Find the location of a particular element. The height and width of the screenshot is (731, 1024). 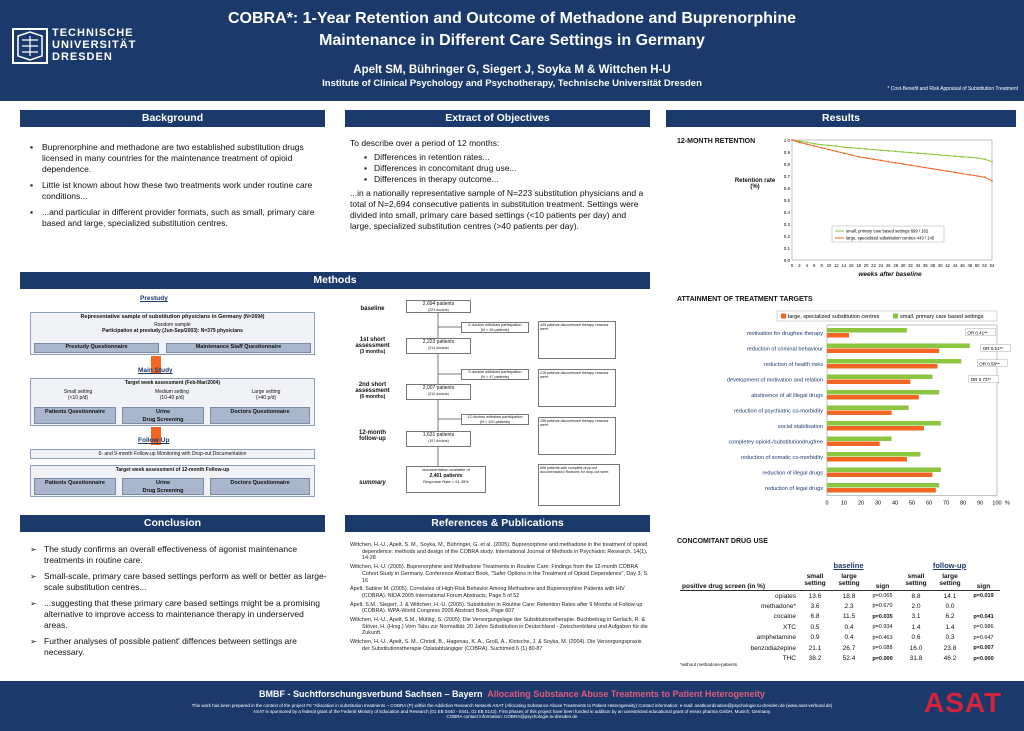

table-cell: p=0.088 is located at coordinates (882, 648).